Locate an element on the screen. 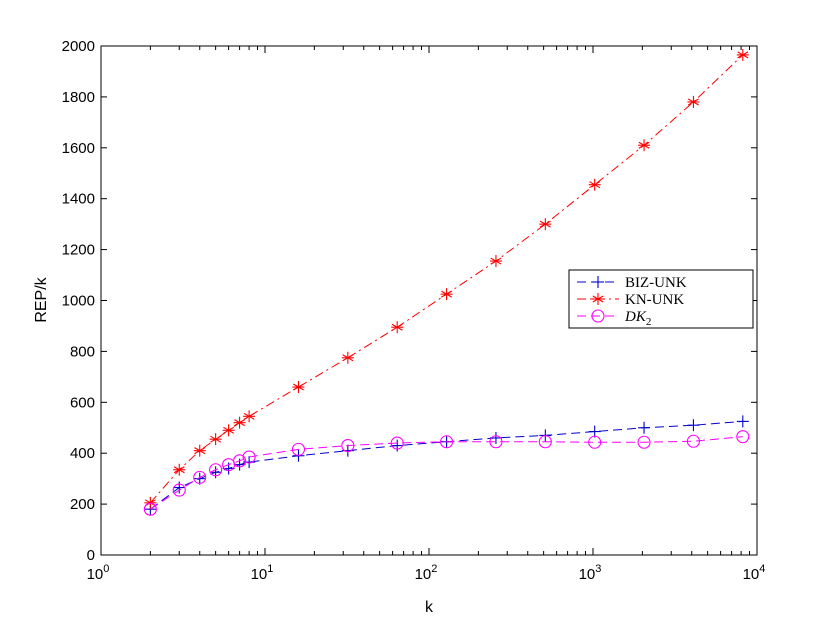 The image size is (830, 624). x-tick-label: 10³ is located at coordinates (590, 573).